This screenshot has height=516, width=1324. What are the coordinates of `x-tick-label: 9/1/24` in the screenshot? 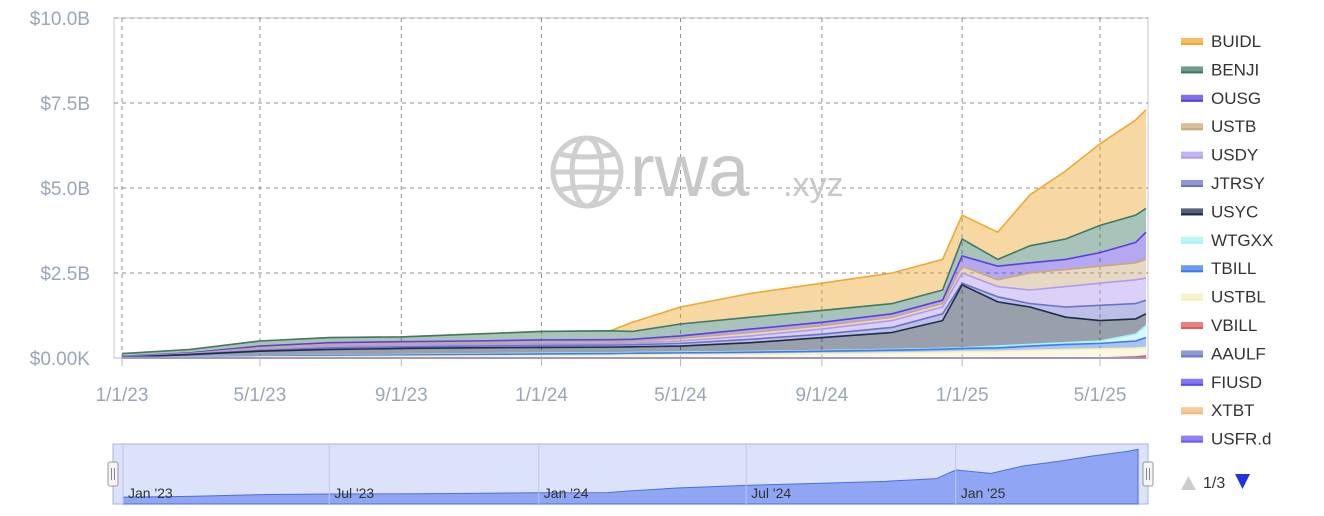 It's located at (821, 395).